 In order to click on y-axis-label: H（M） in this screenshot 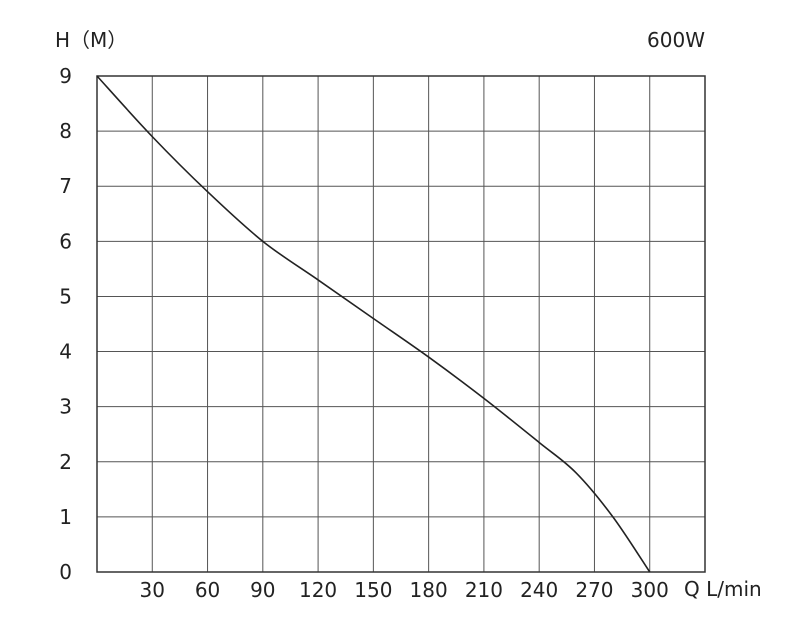, I will do `click(91, 40)`.